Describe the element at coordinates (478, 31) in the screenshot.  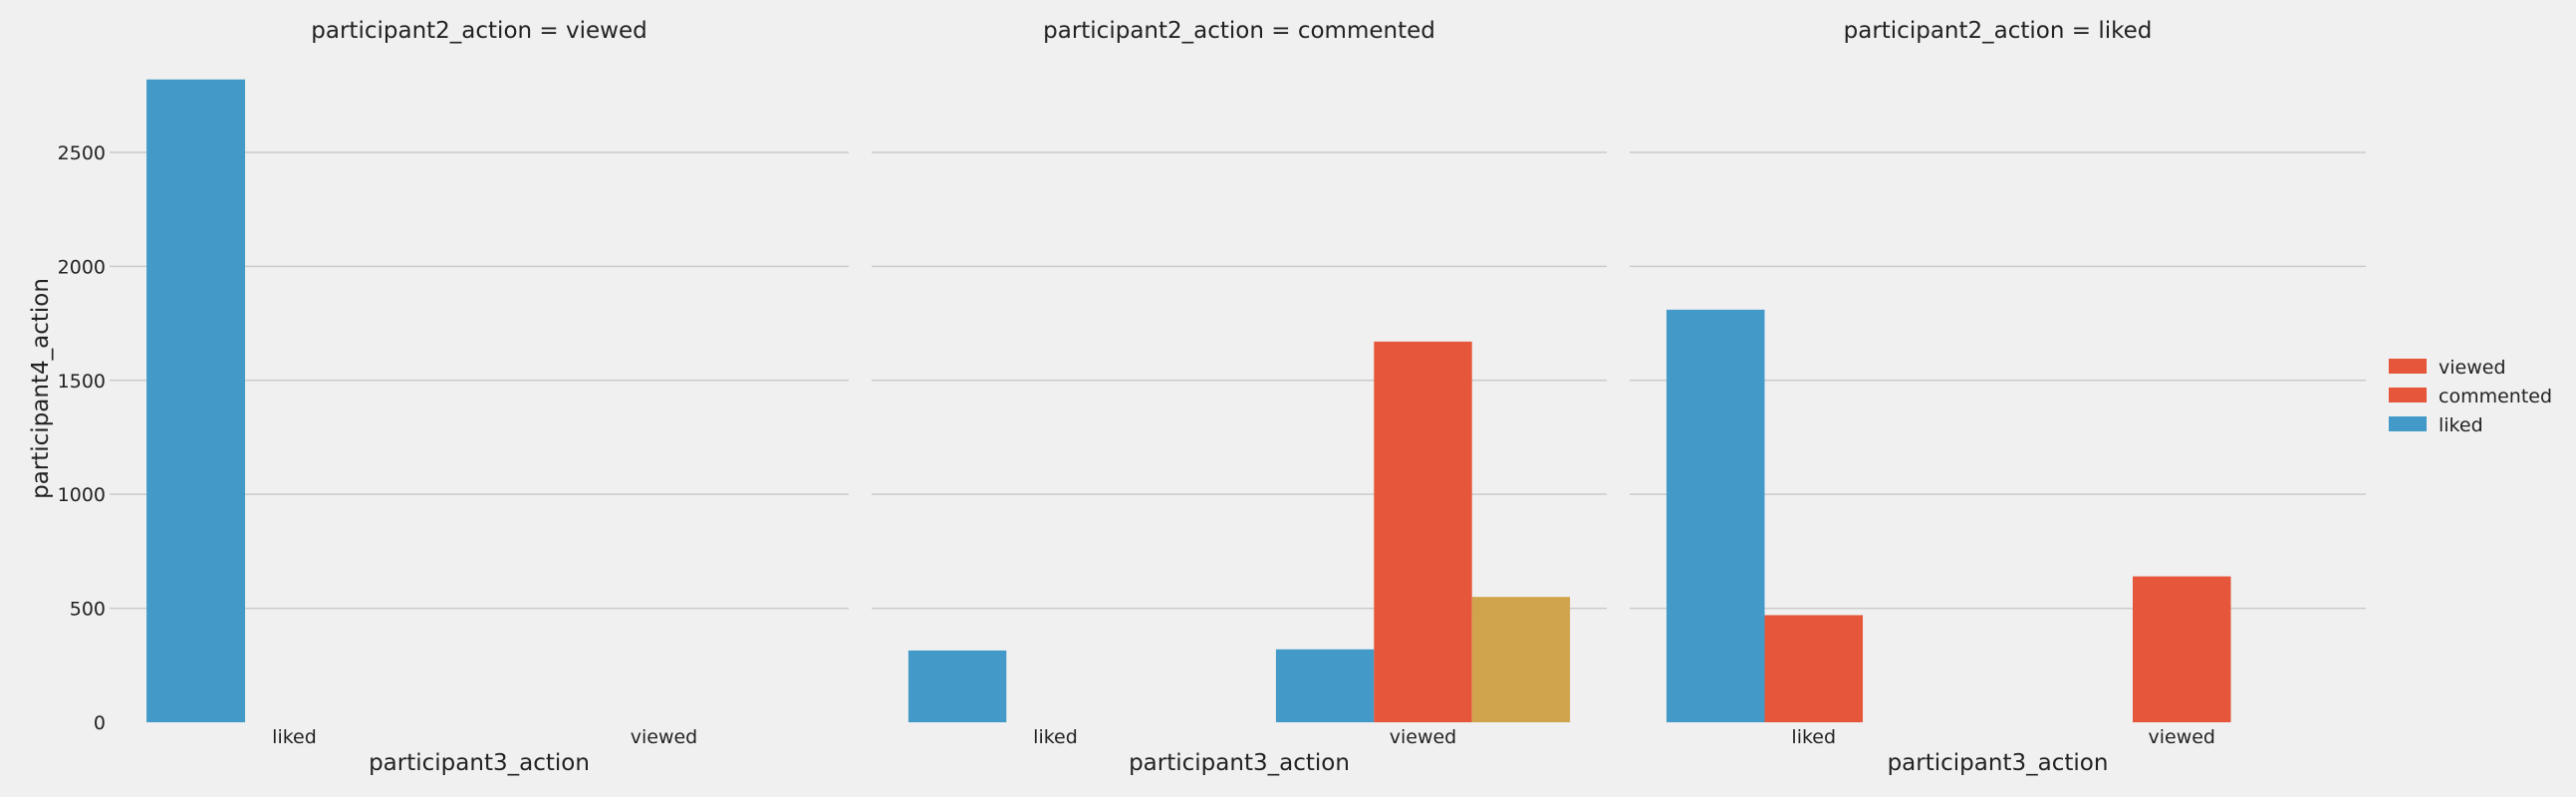
I see `panel-title: participant2_action = viewed` at that location.